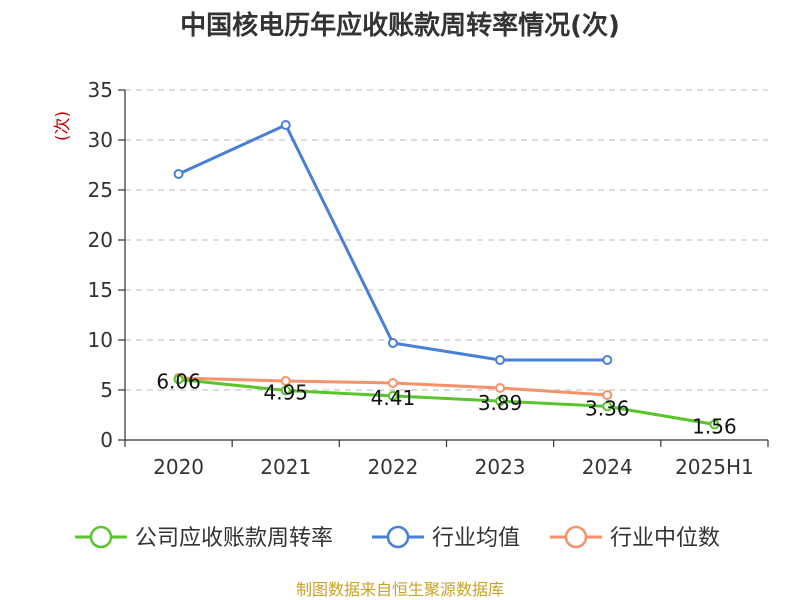 The width and height of the screenshot is (800, 600). I want to click on chart-title: 中国核电历年应收账款周转率情况(次), so click(400, 25).